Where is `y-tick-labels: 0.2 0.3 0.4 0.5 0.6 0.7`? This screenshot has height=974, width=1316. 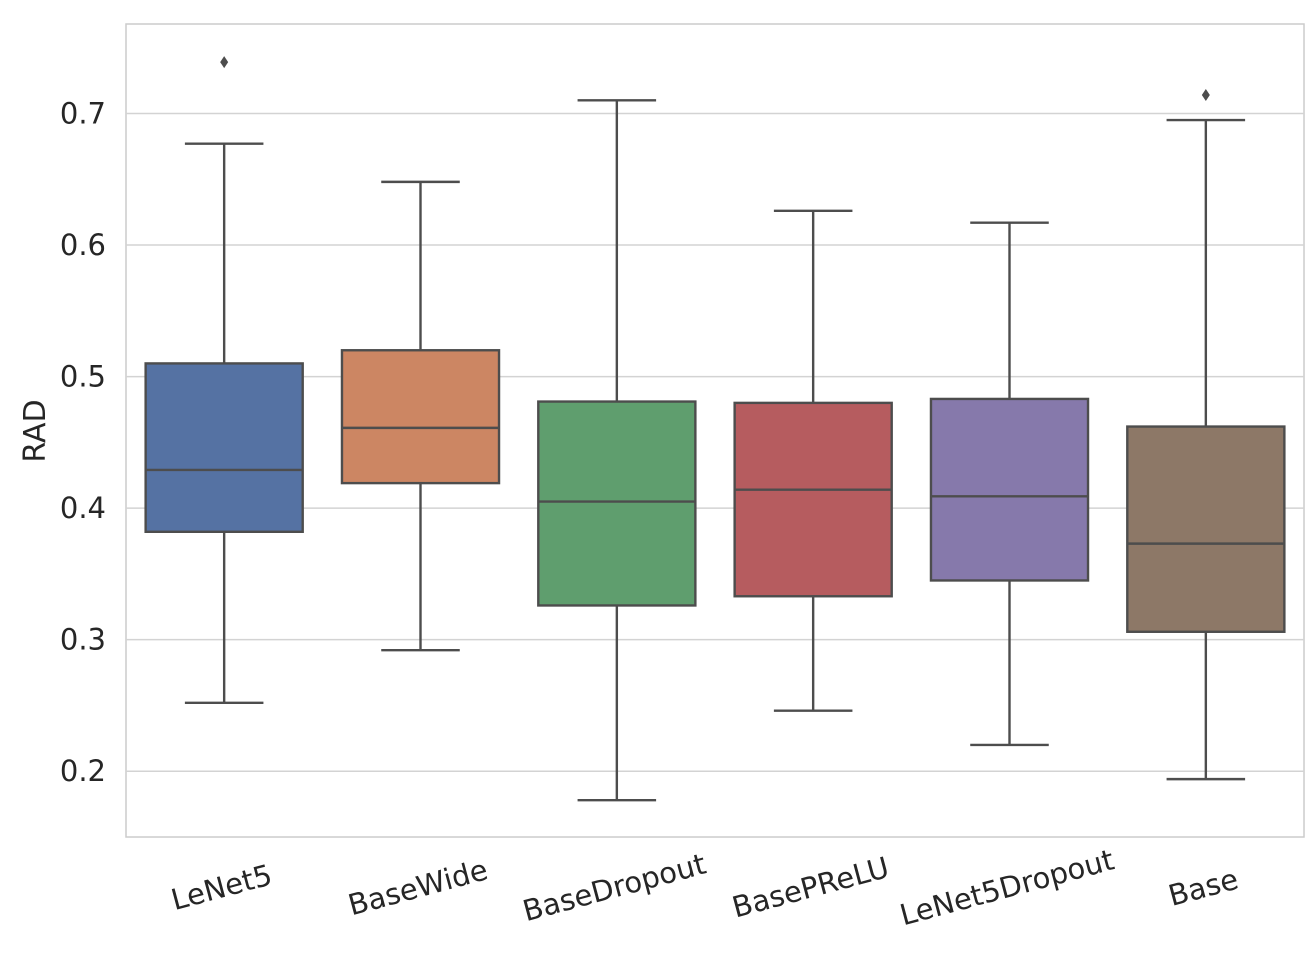 y-tick-labels: 0.2 0.3 0.4 0.5 0.6 0.7 is located at coordinates (83, 442).